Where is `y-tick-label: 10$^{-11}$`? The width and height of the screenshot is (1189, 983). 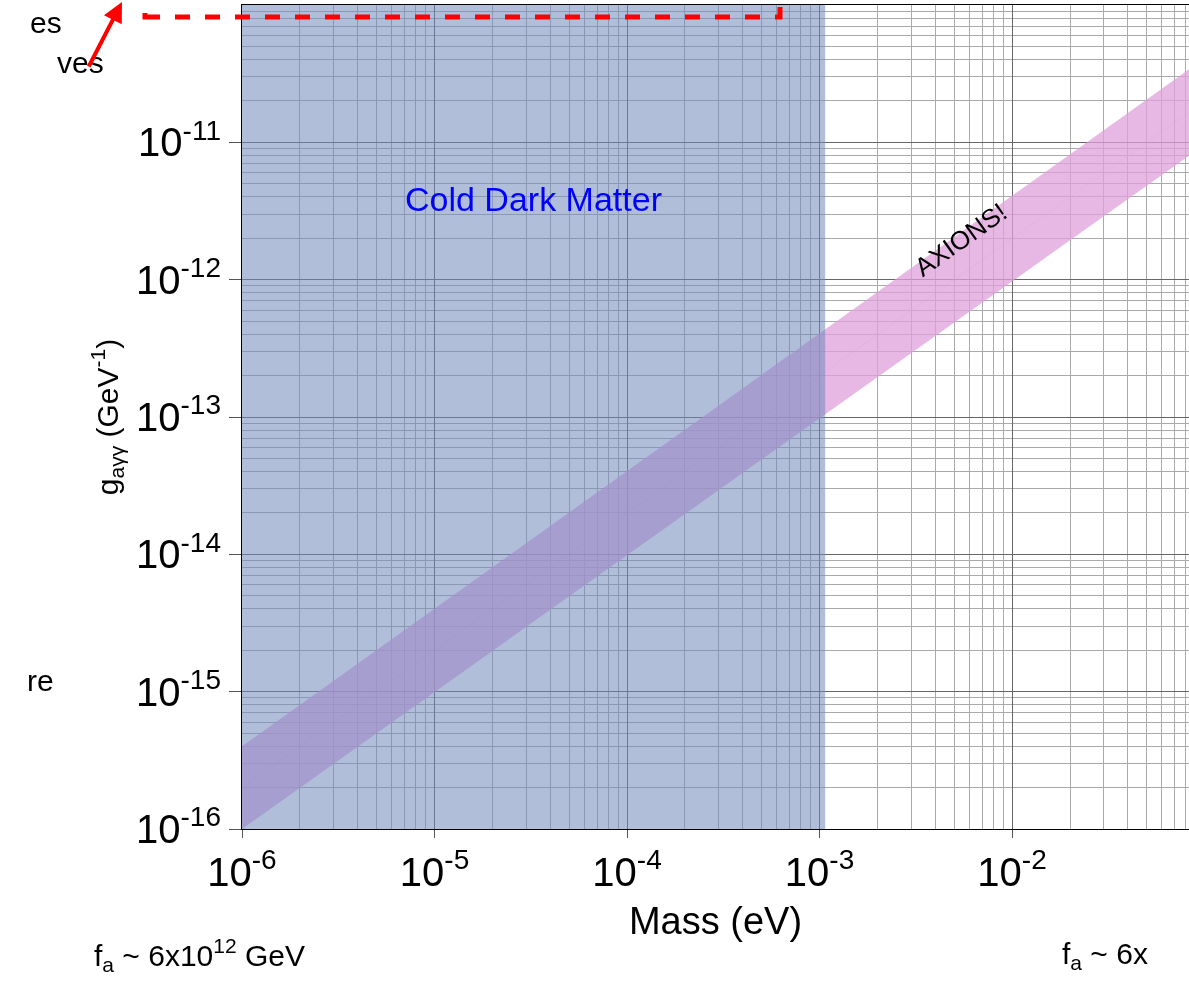 y-tick-label: 10$^{-11}$ is located at coordinates (179, 139).